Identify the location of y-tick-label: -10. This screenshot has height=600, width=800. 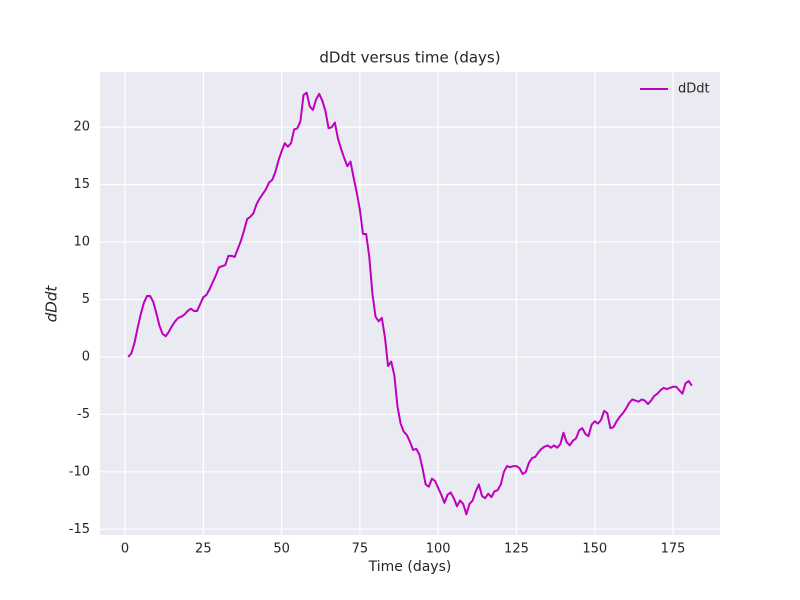
(79, 471).